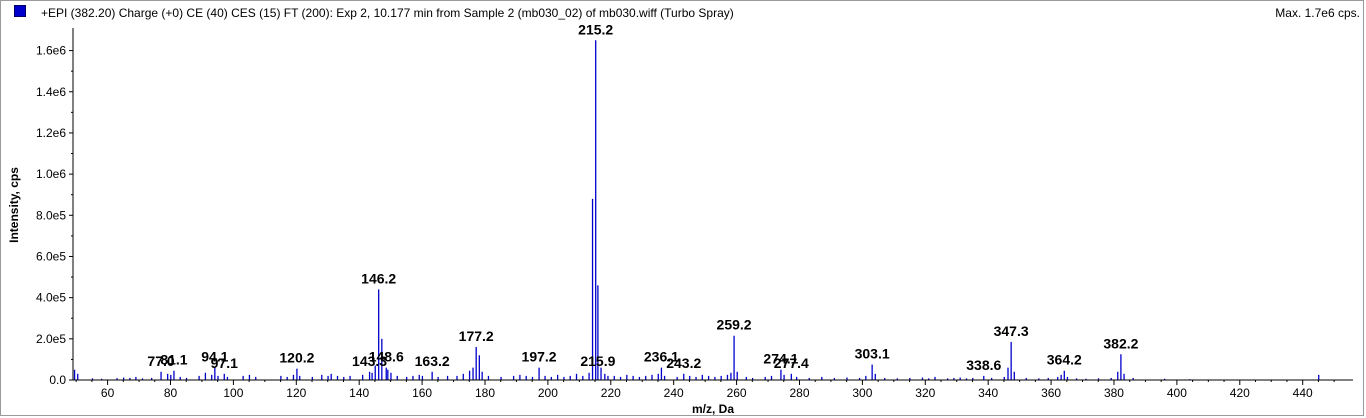 The height and width of the screenshot is (418, 1366). I want to click on y-tick-label: 4.0e5, so click(51, 298).